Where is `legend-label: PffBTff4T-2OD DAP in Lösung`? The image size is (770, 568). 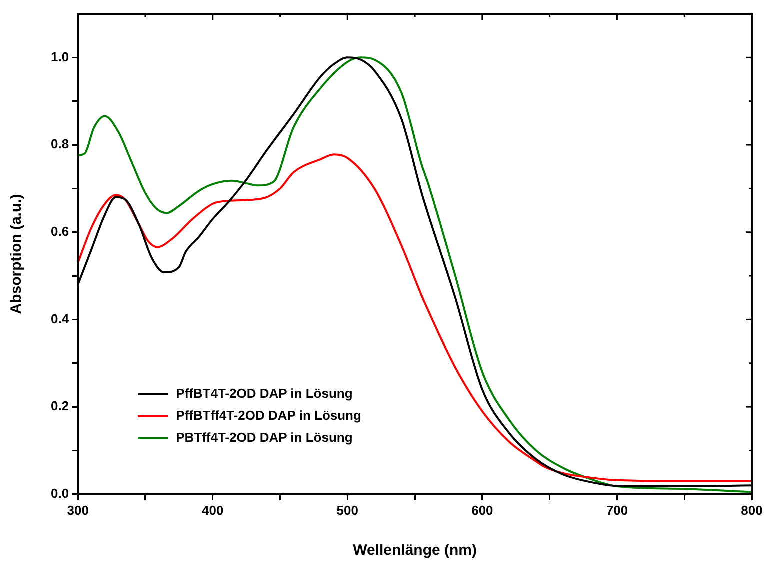
legend-label: PffBTff4T-2OD DAP in Lösung is located at coordinates (269, 415).